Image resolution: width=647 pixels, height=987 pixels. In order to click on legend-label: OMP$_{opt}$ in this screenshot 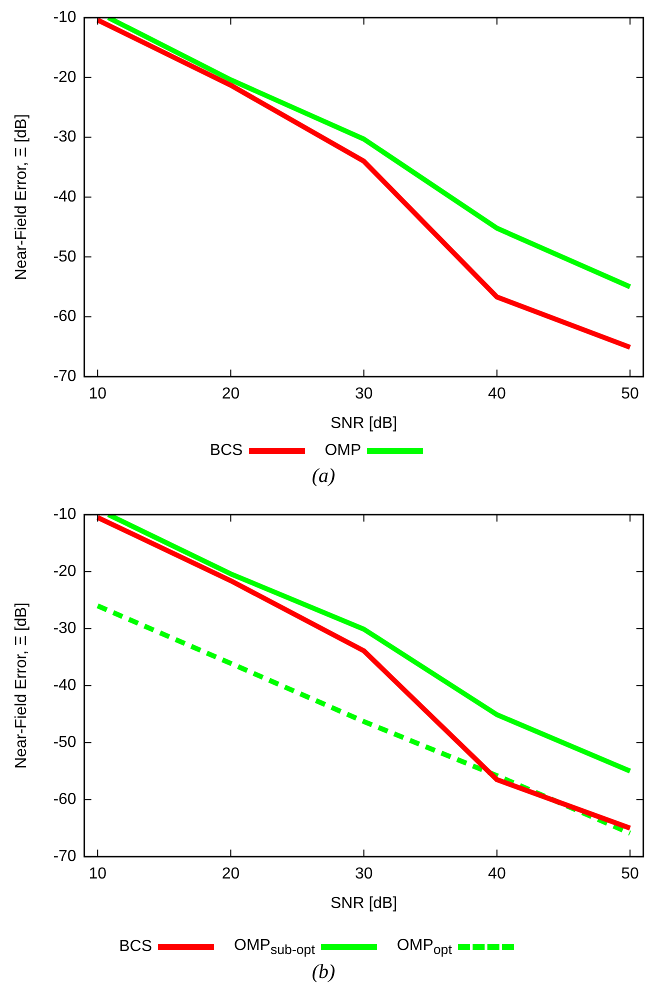, I will do `click(424, 947)`.